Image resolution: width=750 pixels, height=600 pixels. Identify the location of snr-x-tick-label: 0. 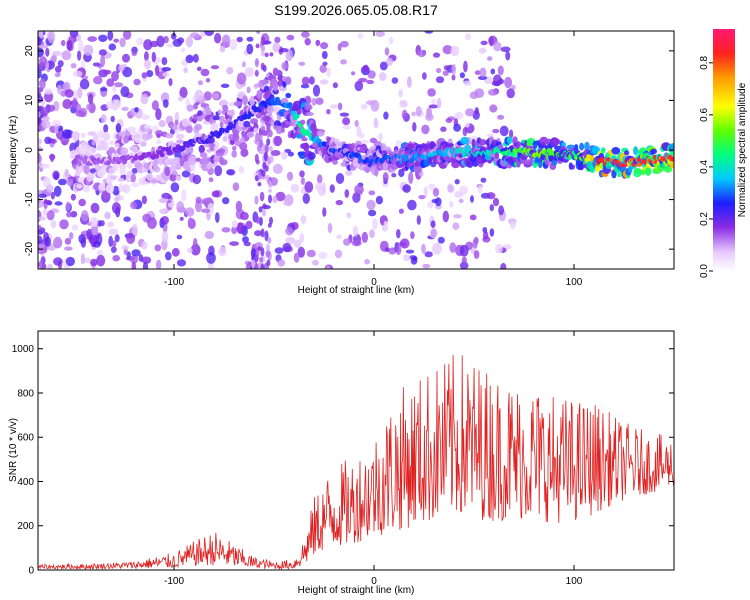
(374, 581).